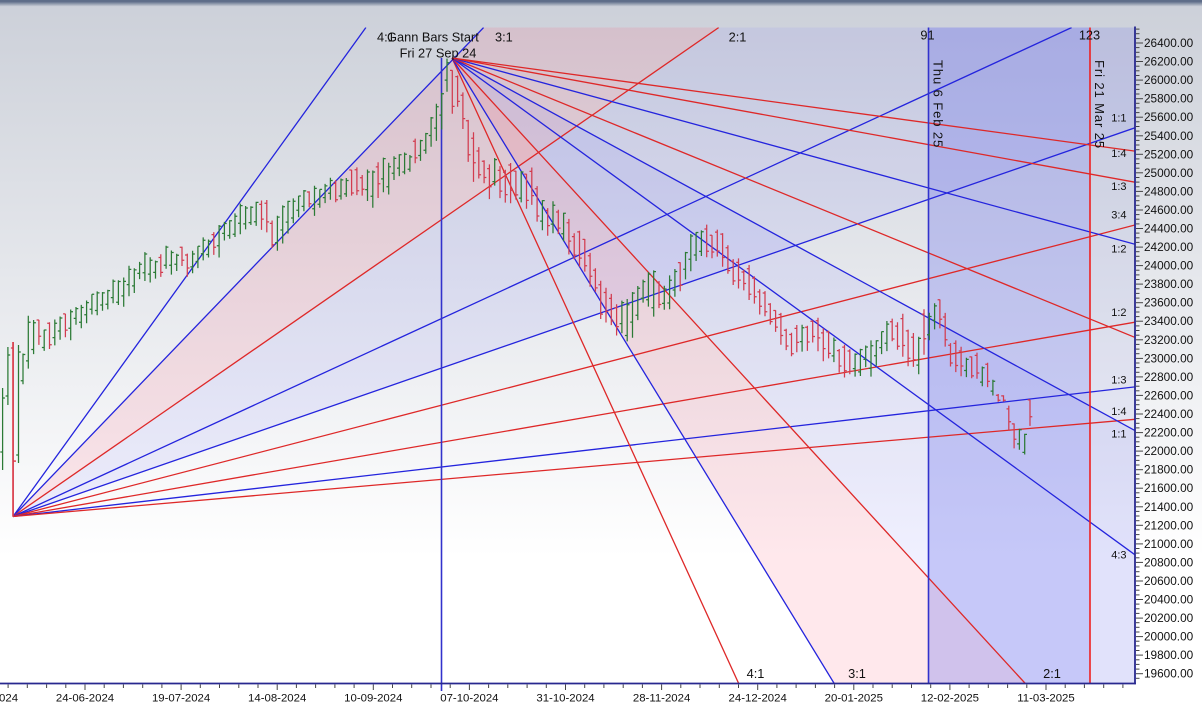 Image resolution: width=1202 pixels, height=705 pixels. Describe the element at coordinates (661, 699) in the screenshot. I see `svg-text: 28-11-2024` at that location.